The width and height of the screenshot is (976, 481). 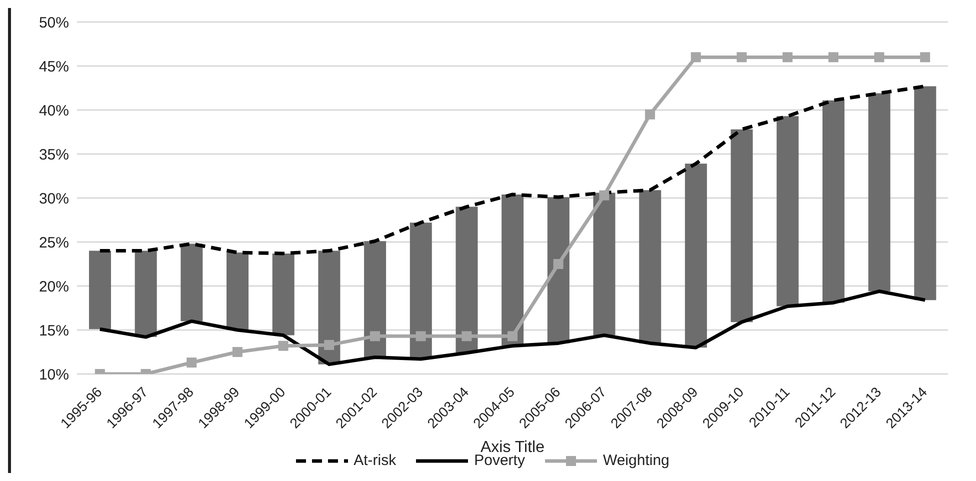 What do you see at coordinates (53, 287) in the screenshot?
I see `y-tick-label: 20%` at bounding box center [53, 287].